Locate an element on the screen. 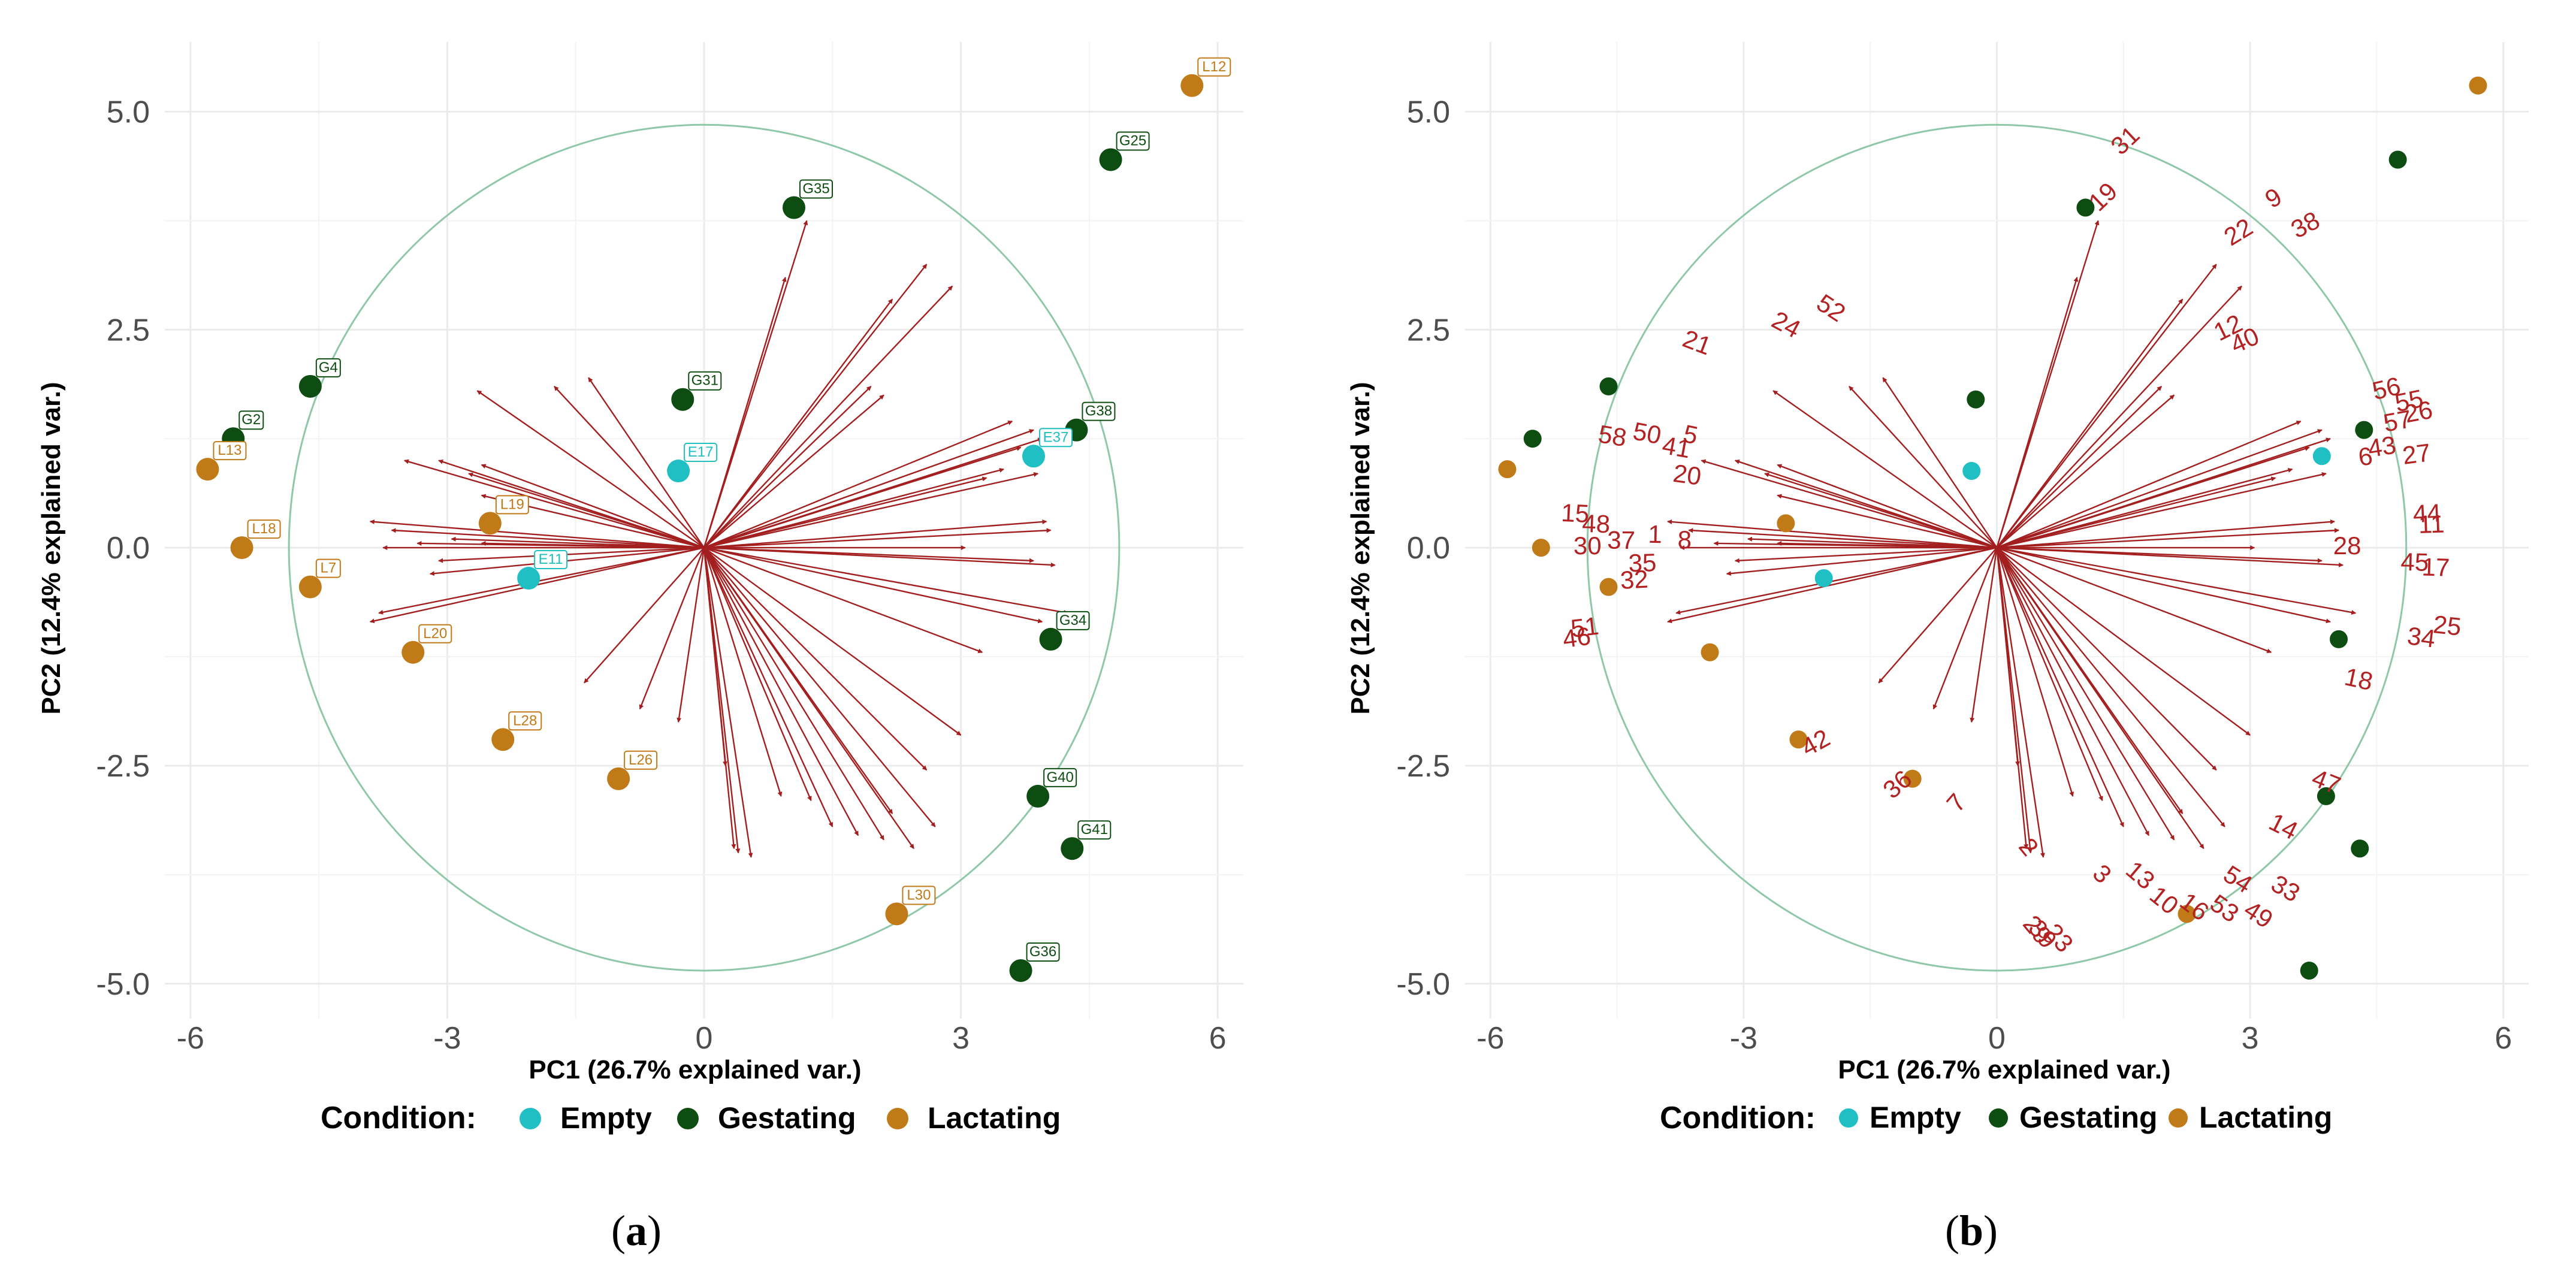 This screenshot has height=1266, width=2576. panel-a-x-tick-label: 0 is located at coordinates (705, 1038).